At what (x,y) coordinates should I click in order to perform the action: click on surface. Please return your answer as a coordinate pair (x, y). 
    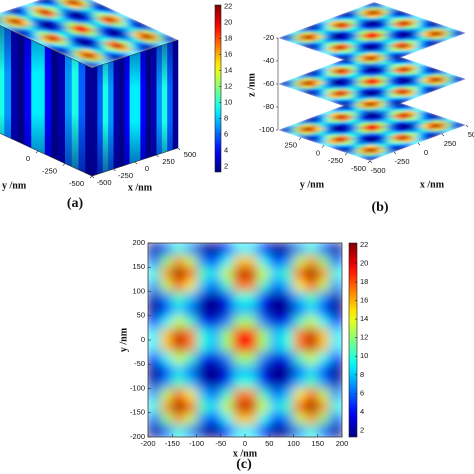
    Looking at the image, I should click on (89, 34).